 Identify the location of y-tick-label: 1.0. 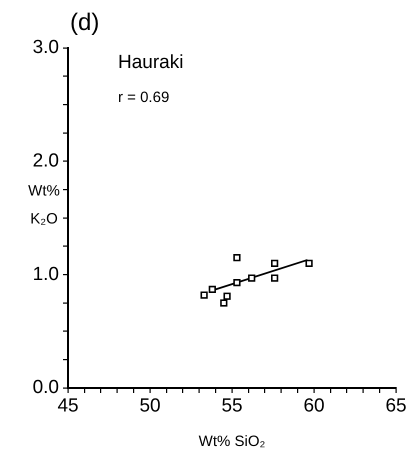
(45, 274).